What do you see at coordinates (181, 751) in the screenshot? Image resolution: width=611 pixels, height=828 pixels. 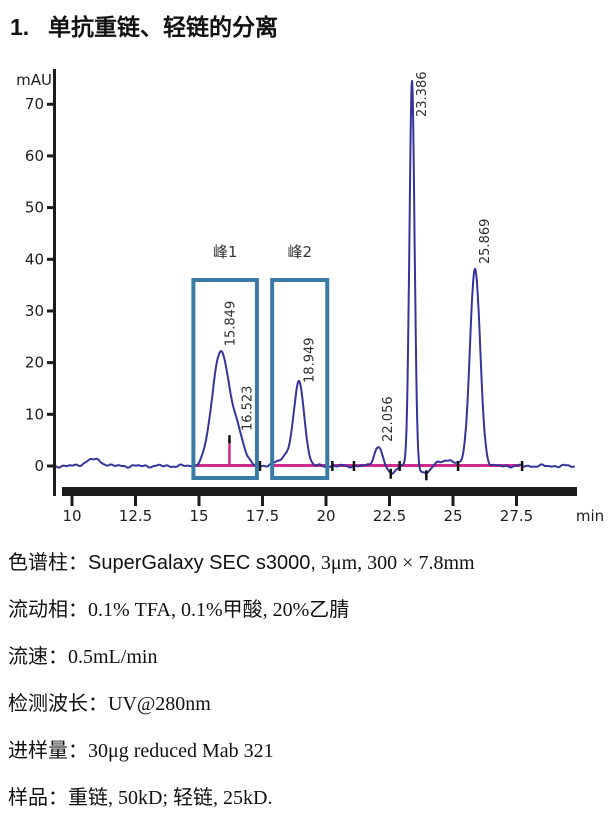 I see `condition-value: 30μg reduced Mab 321` at bounding box center [181, 751].